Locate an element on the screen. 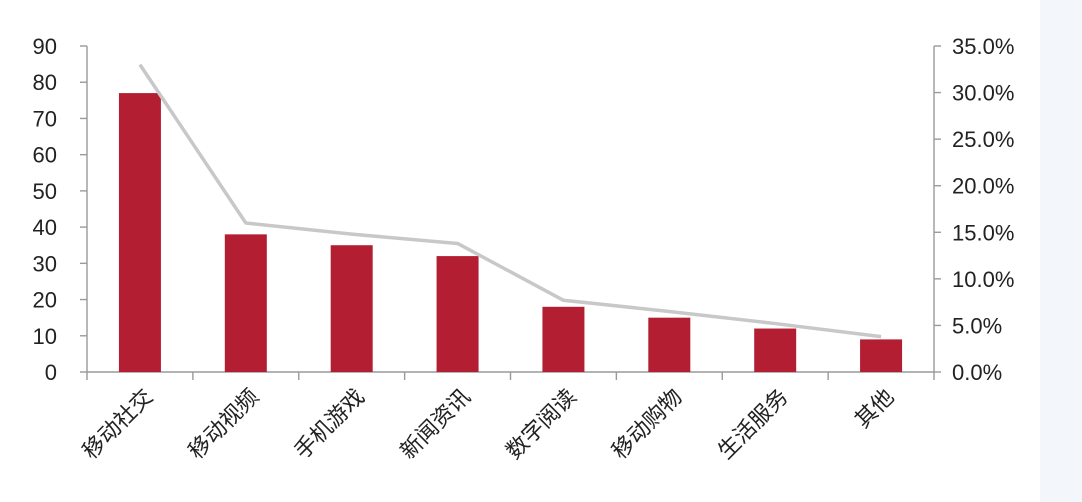  right-tick-label: 25.0% is located at coordinates (983, 139).